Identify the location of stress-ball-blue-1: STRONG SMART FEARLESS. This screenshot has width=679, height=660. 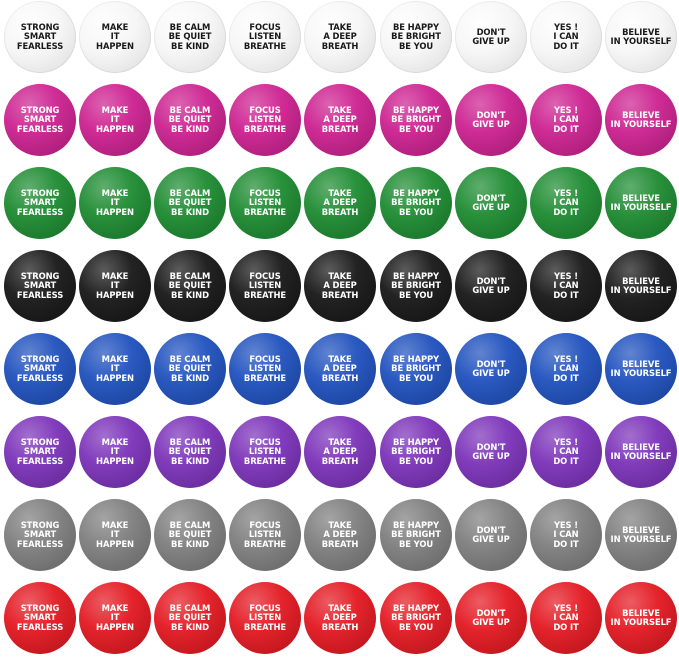
(40, 369).